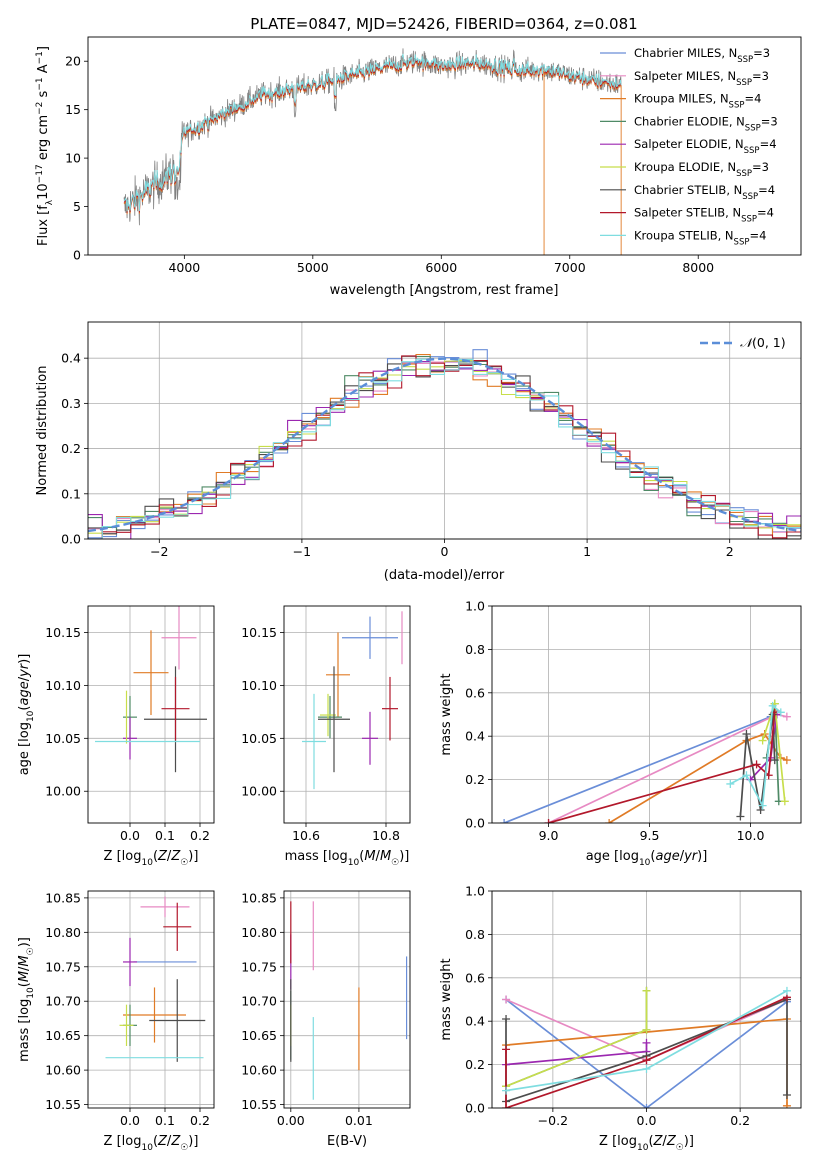 The width and height of the screenshot is (819, 1170). What do you see at coordinates (77, 206) in the screenshot?
I see `y-tick-label: 5` at bounding box center [77, 206].